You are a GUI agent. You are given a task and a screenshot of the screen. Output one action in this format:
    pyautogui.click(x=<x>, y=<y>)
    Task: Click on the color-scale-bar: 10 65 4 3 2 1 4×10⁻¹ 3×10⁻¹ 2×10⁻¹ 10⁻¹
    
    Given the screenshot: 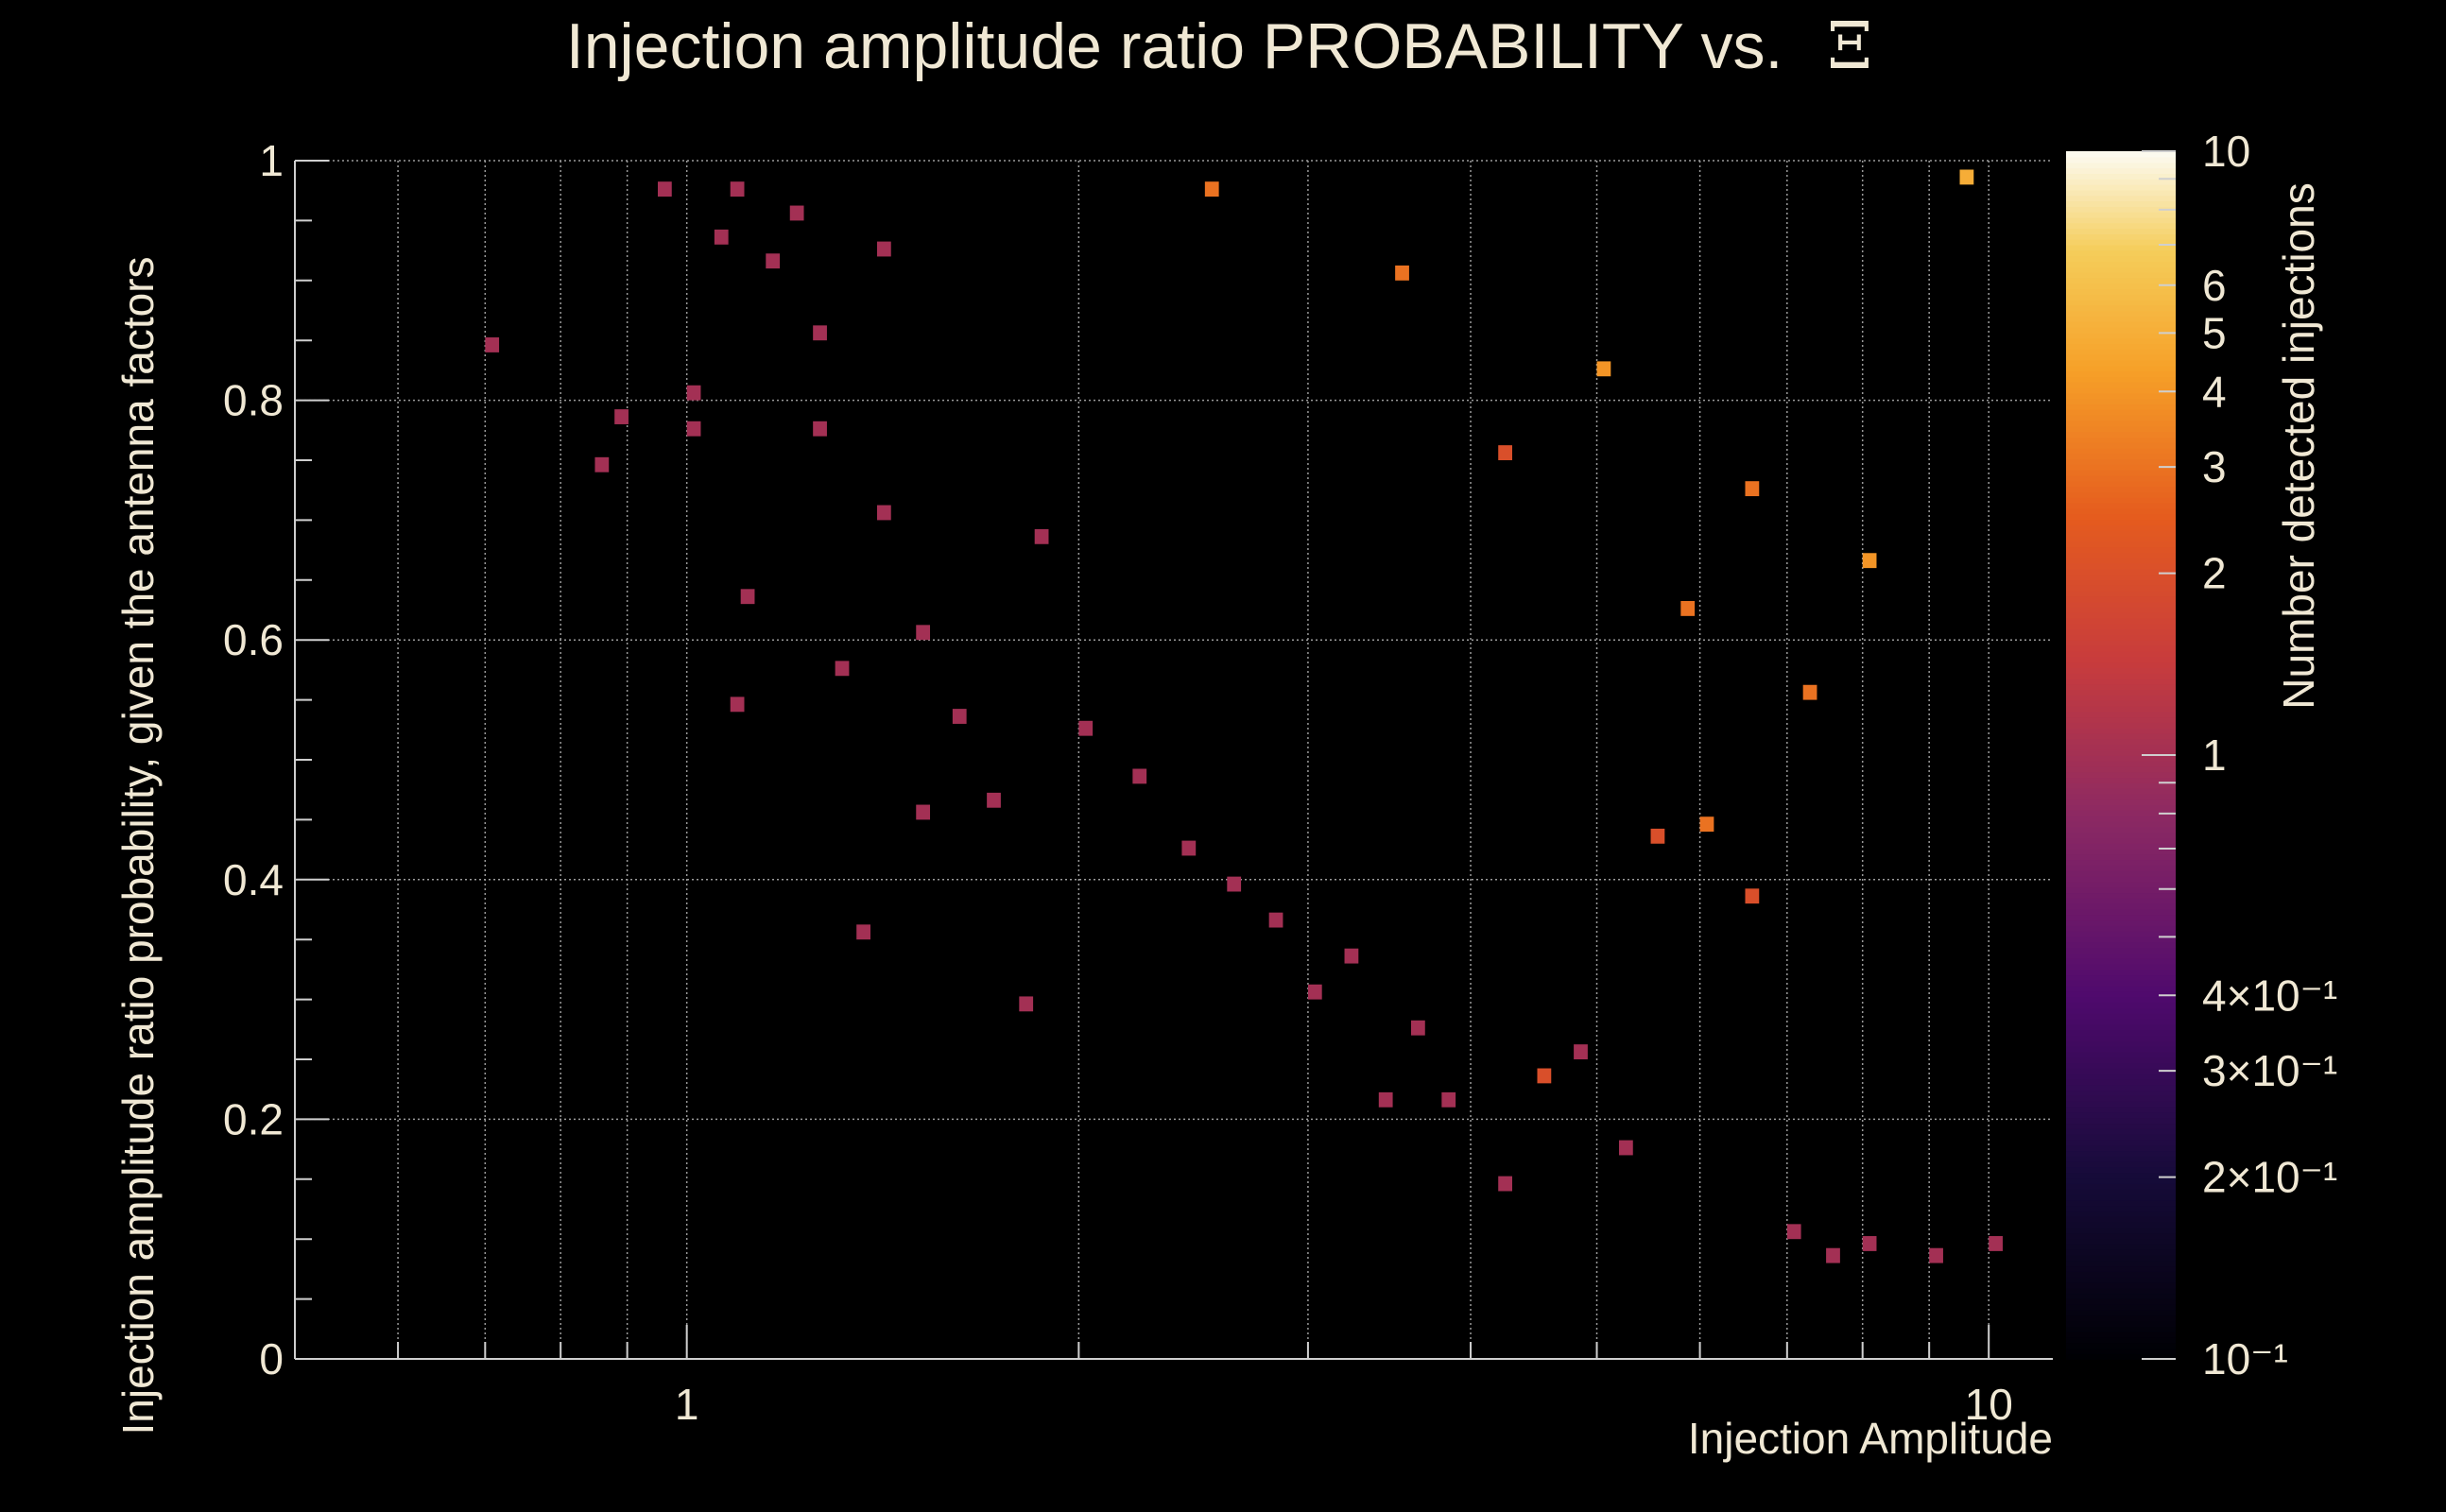 What is the action you would take?
    pyautogui.click(x=2201, y=755)
    